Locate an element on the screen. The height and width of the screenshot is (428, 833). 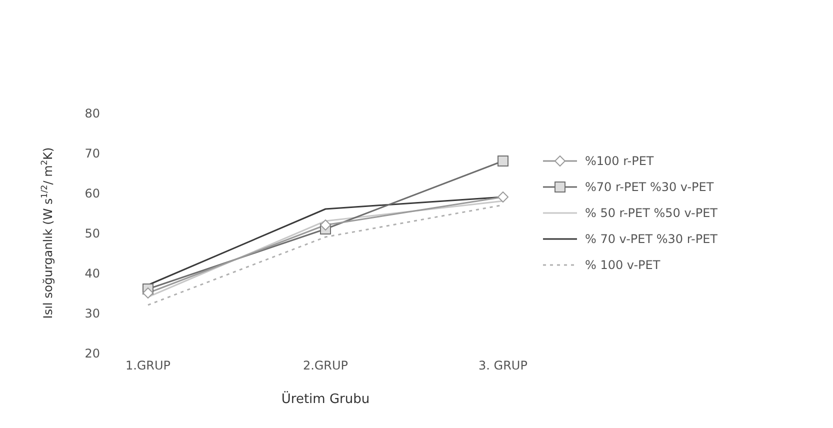
legend-label: % 50 r-PET %50 v-PET is located at coordinates (651, 213).